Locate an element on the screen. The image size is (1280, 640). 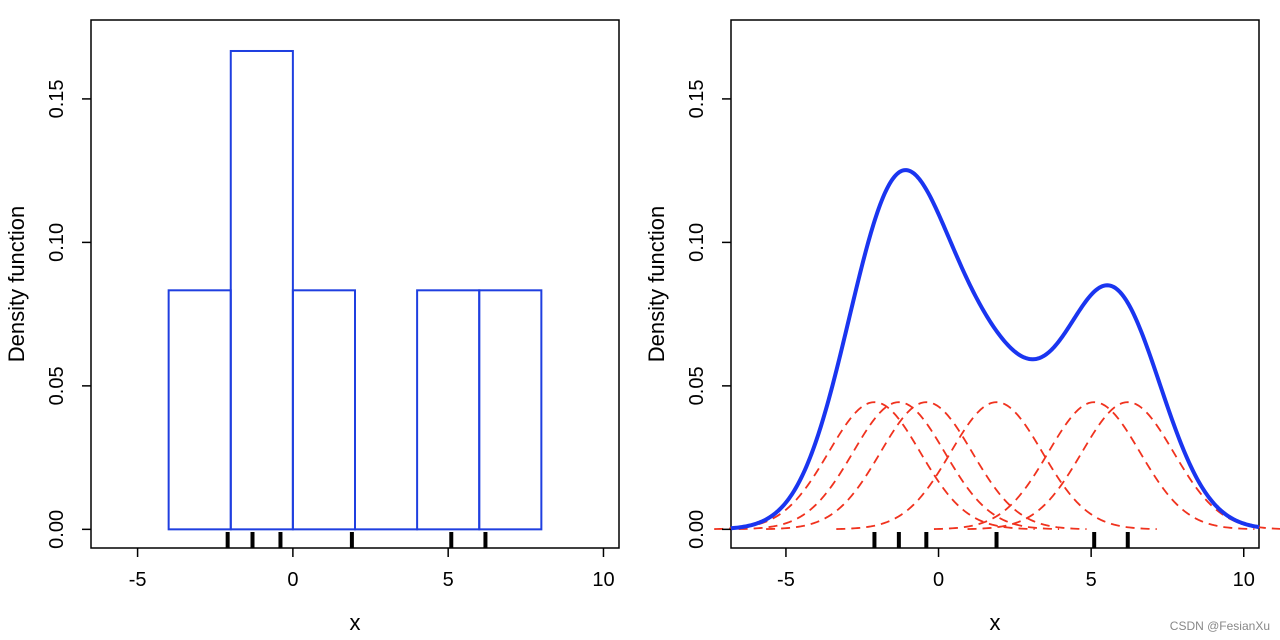
kde-y-tick-label: 0.15 is located at coordinates (697, 98).